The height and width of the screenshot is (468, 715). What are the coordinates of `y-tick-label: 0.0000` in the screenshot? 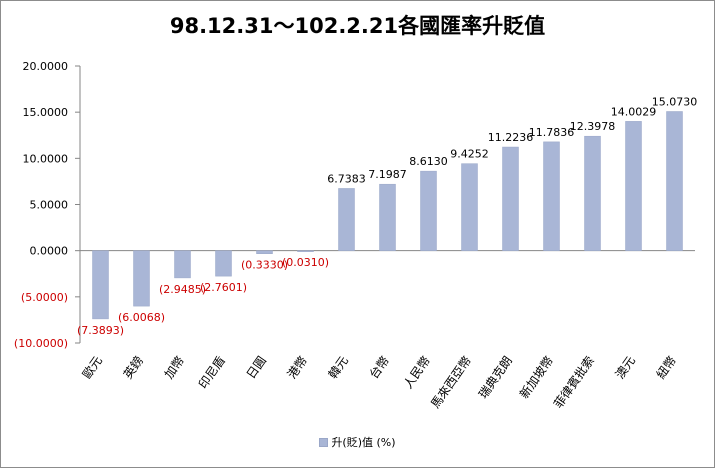 It's located at (49, 251).